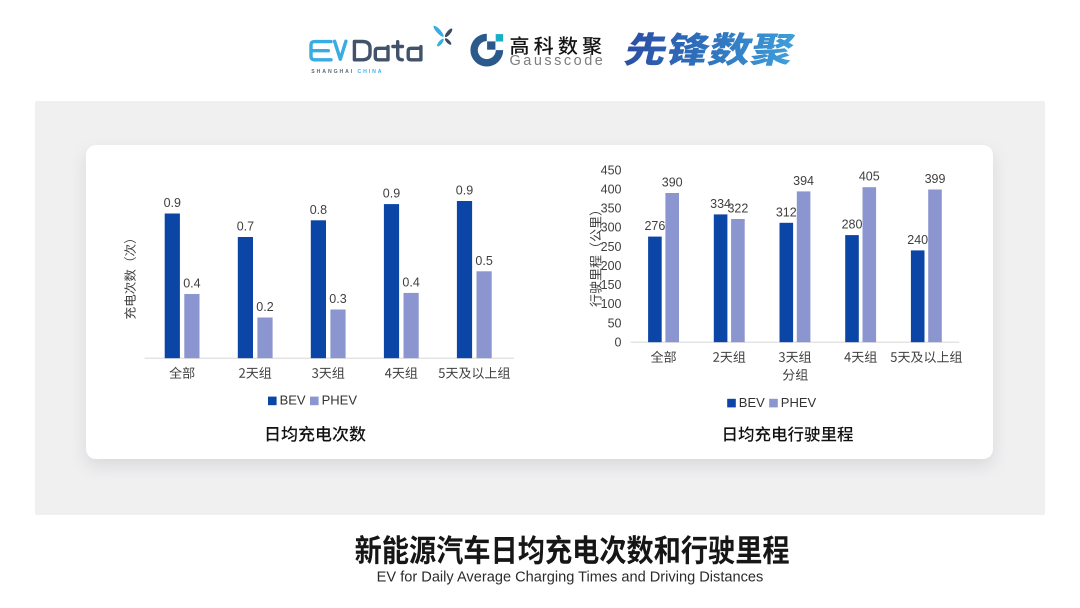 This screenshot has width=1080, height=608. I want to click on svg-text: 200, so click(611, 266).